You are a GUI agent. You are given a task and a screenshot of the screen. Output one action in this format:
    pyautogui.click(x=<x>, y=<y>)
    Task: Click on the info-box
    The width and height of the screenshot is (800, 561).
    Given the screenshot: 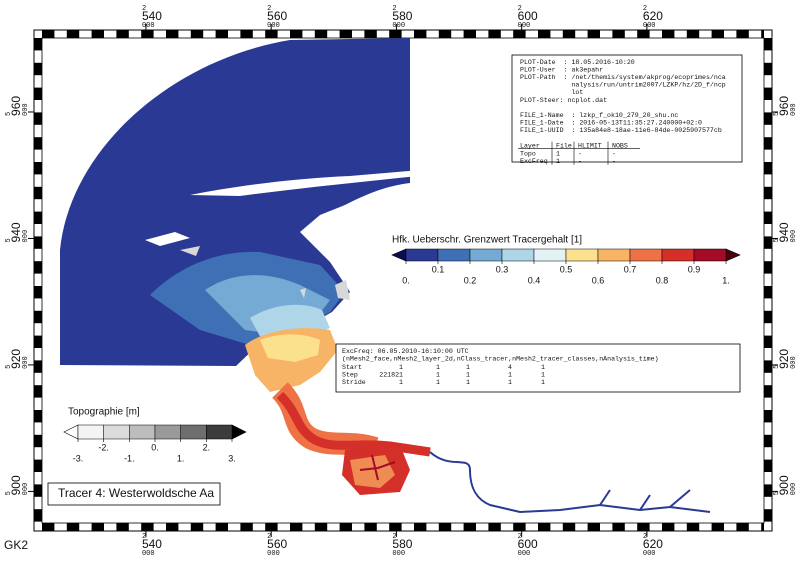 What is the action you would take?
    pyautogui.click(x=627, y=108)
    